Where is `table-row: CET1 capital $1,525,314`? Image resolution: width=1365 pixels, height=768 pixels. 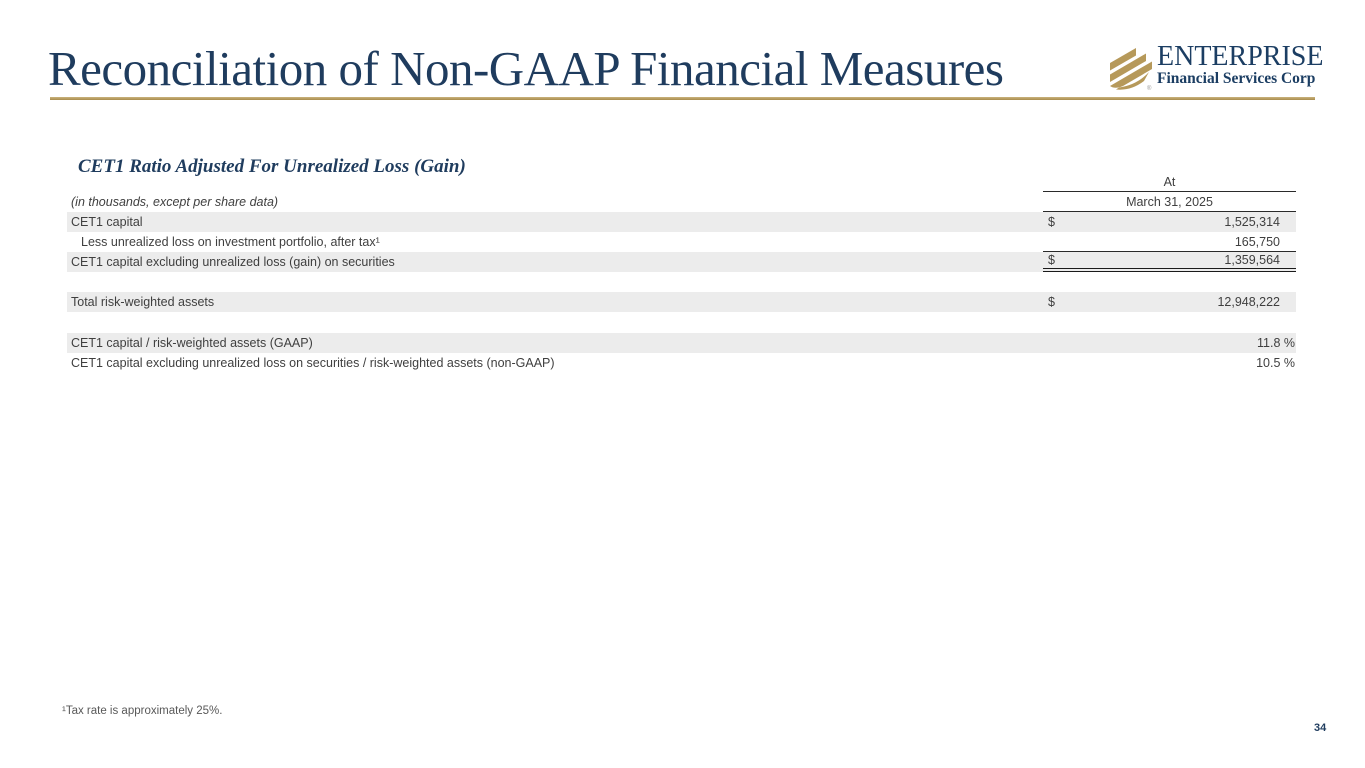 table-row: CET1 capital $1,525,314 is located at coordinates (681, 222).